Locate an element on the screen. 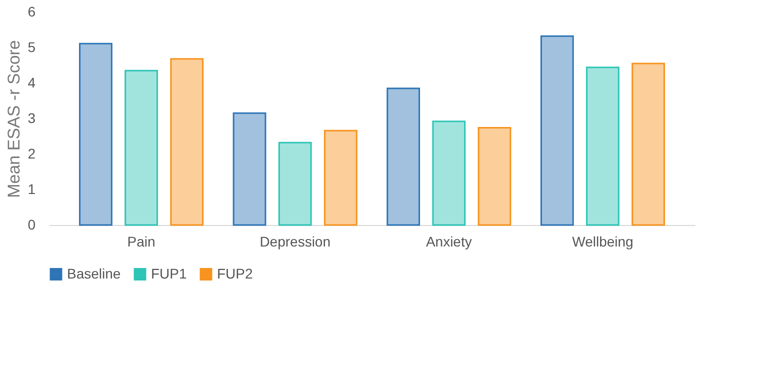 Image resolution: width=778 pixels, height=367 pixels. y-tick-label: 0 is located at coordinates (32, 224).